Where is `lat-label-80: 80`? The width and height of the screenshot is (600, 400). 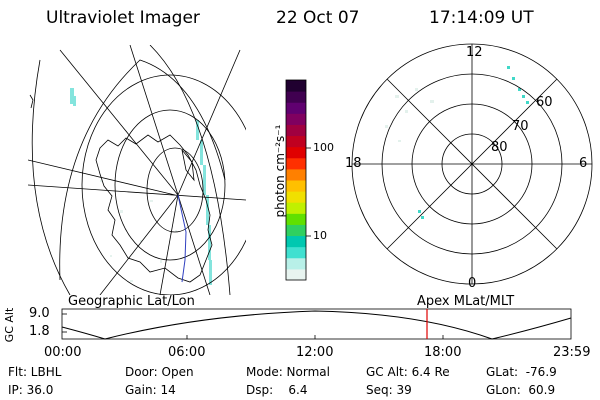
lat-label-80: 80 is located at coordinates (499, 147).